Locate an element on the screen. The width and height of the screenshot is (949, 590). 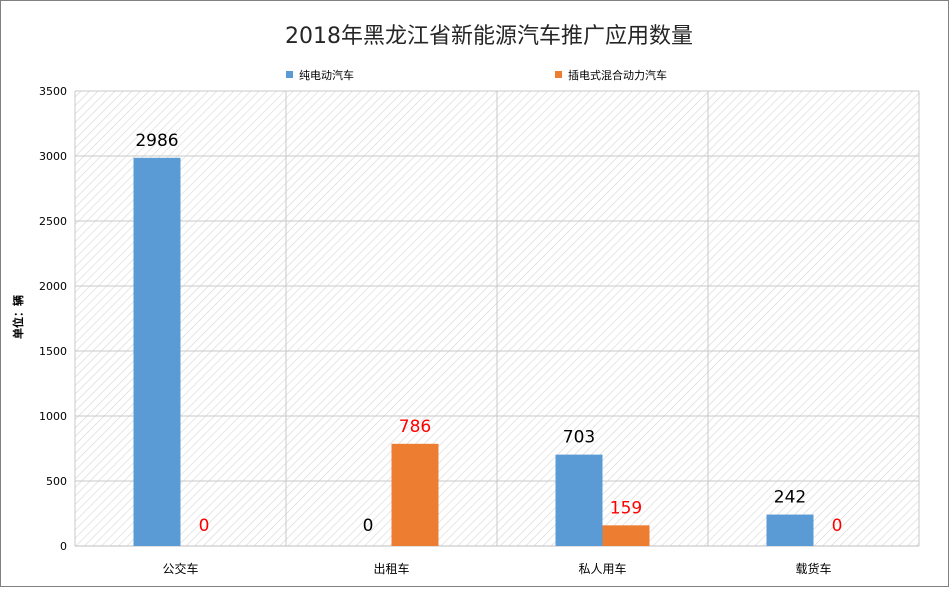
y-tick-label: 0 is located at coordinates (63, 546).